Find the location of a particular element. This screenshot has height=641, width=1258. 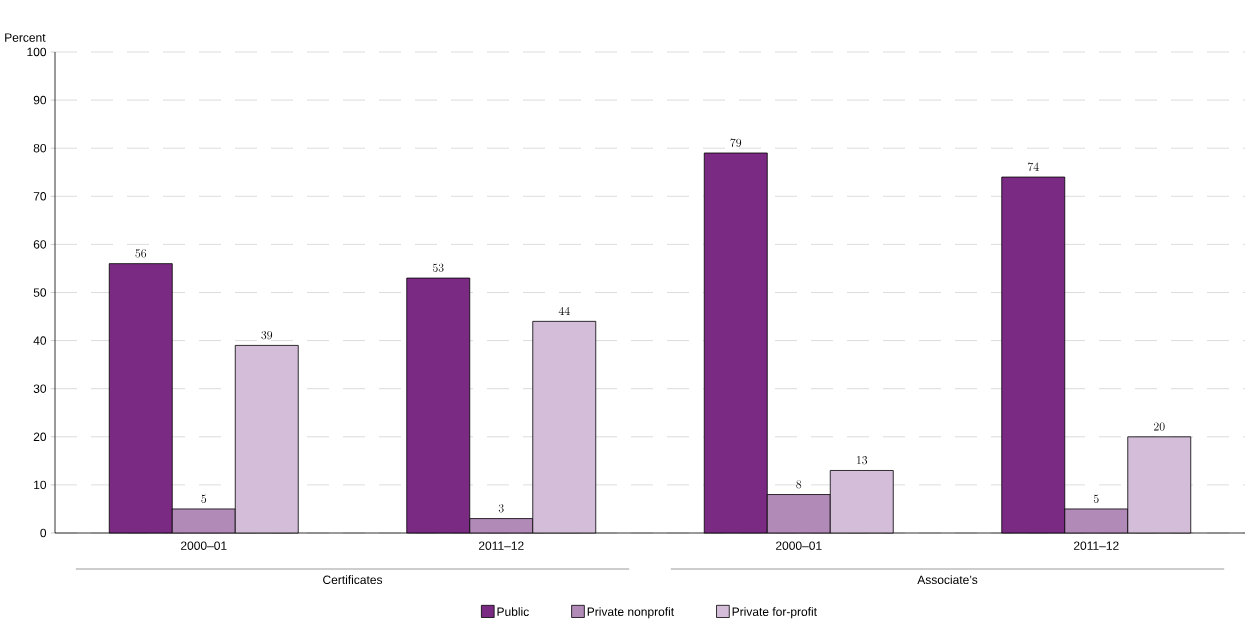

y-tick-label: 0 is located at coordinates (43, 533).